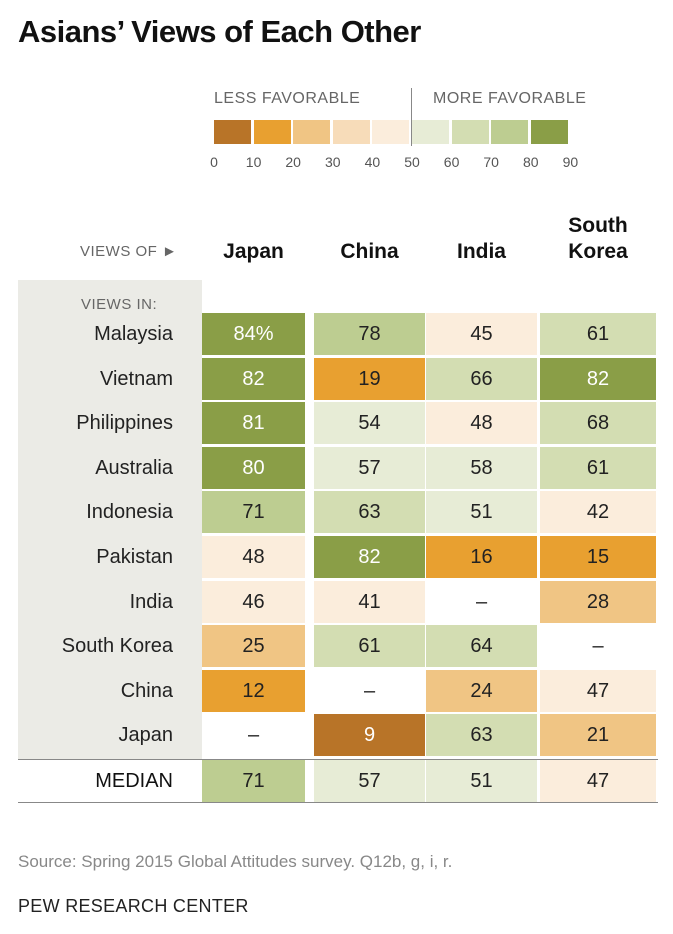 The image size is (673, 934). What do you see at coordinates (134, 467) in the screenshot?
I see `row-label: Australia` at bounding box center [134, 467].